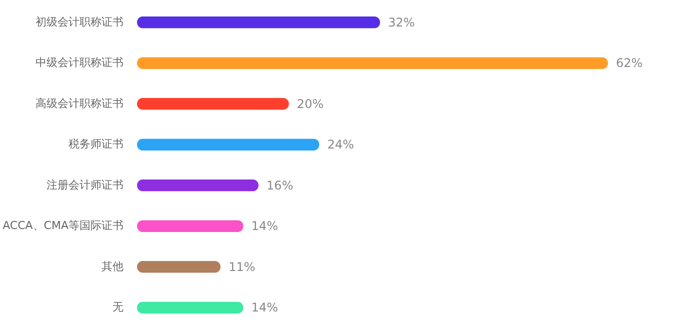  Describe the element at coordinates (280, 185) in the screenshot. I see `data-label: 16%` at that location.